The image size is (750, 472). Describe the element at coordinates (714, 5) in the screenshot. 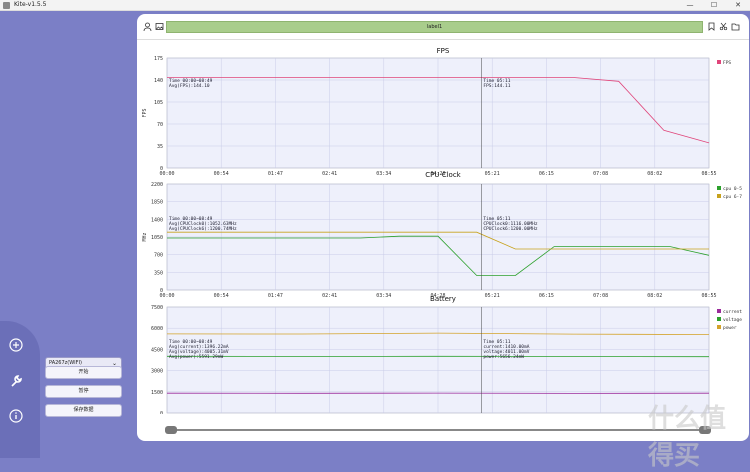

I see `maximize-button: ☐` at that location.